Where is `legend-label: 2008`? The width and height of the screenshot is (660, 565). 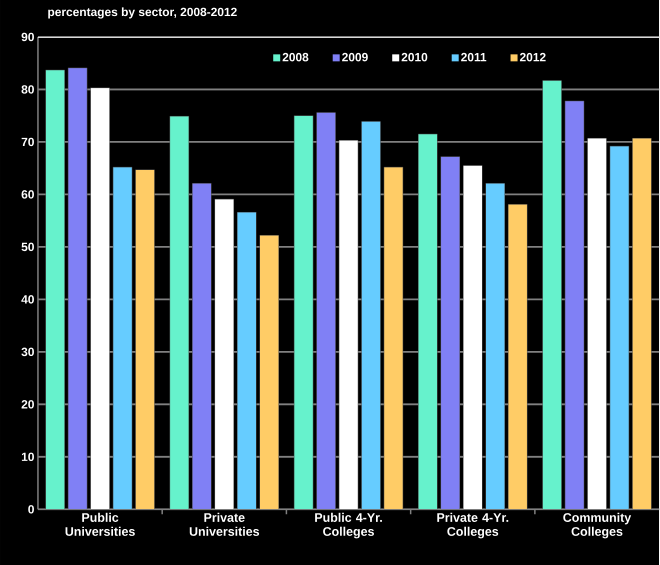
legend-label: 2008 is located at coordinates (295, 57).